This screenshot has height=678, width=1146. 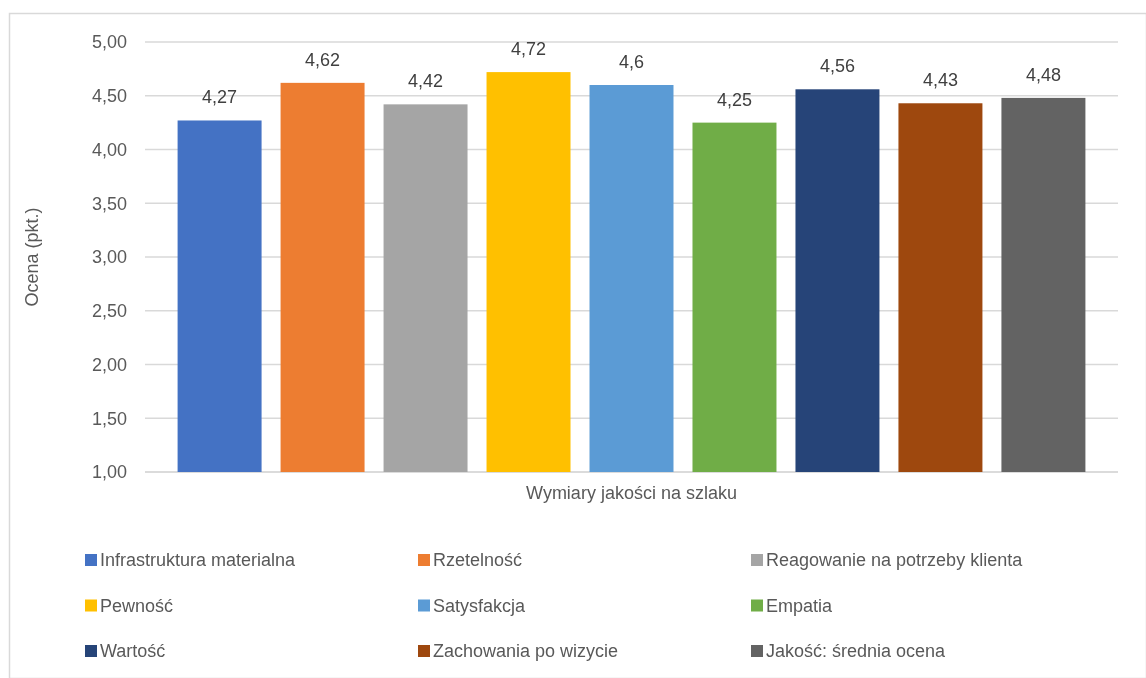 I want to click on legend-label: Satysfakcja, so click(x=480, y=605).